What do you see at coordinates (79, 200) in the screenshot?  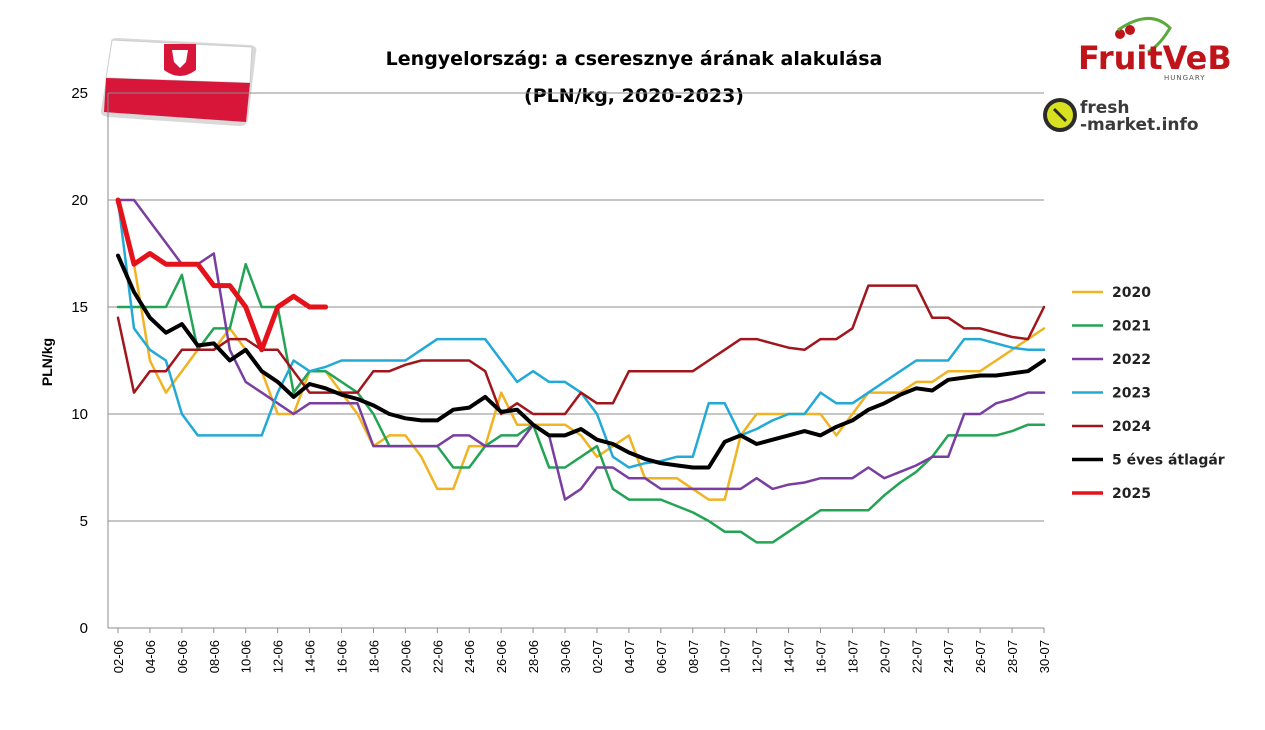 I see `y-tick-label: 20` at bounding box center [79, 200].